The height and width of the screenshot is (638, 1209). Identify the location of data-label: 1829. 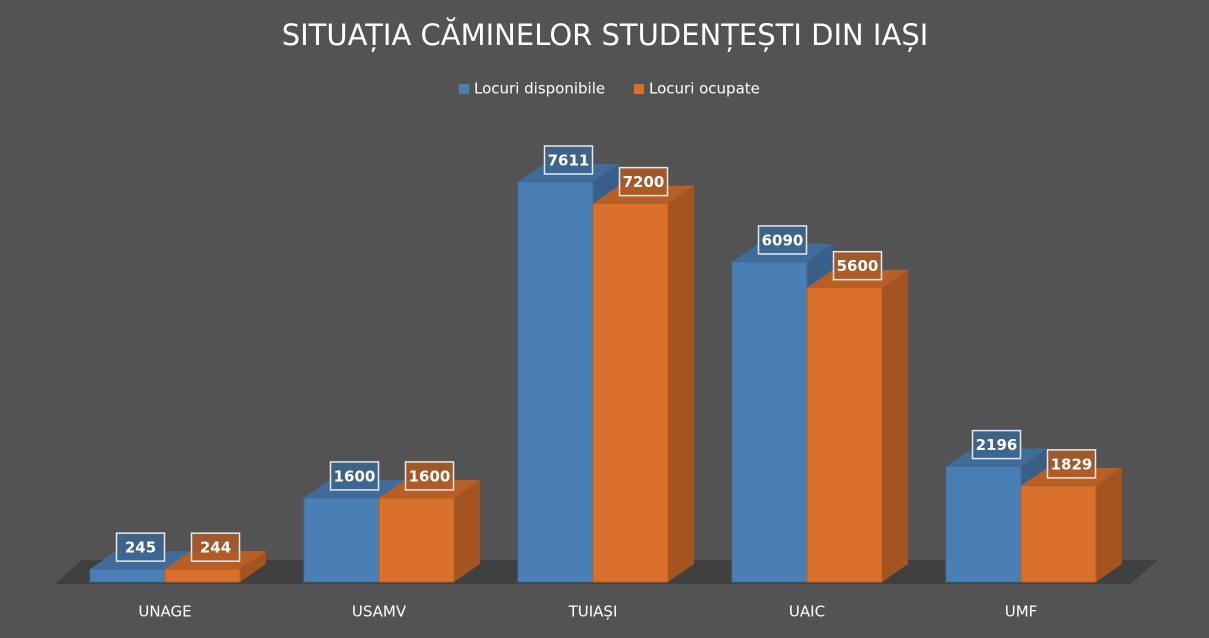
(1072, 464).